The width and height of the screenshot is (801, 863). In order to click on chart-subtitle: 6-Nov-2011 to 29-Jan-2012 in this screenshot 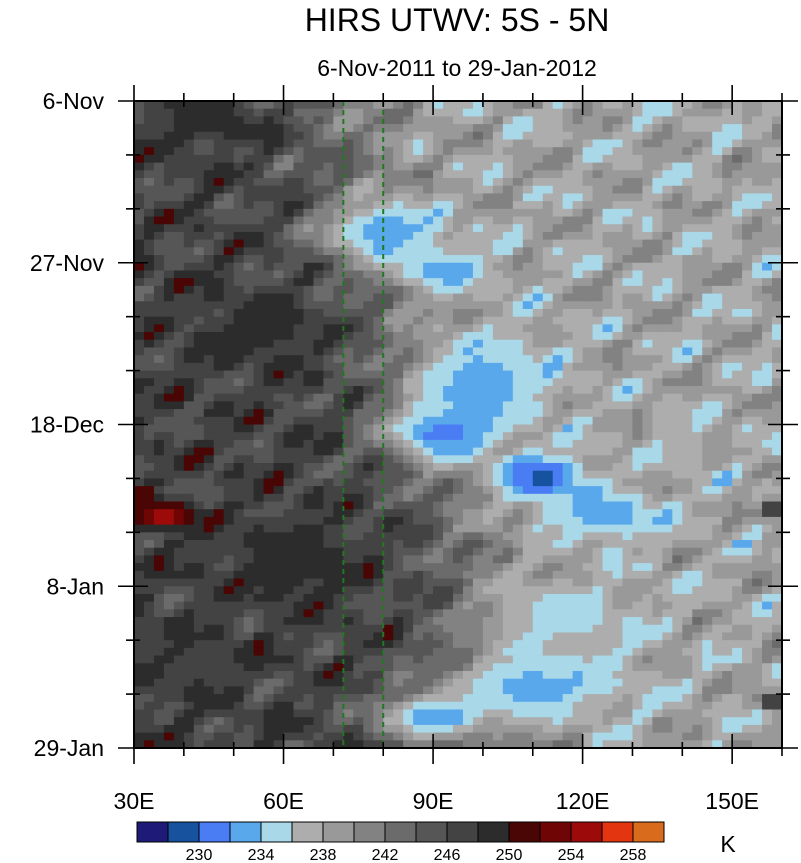, I will do `click(457, 68)`.